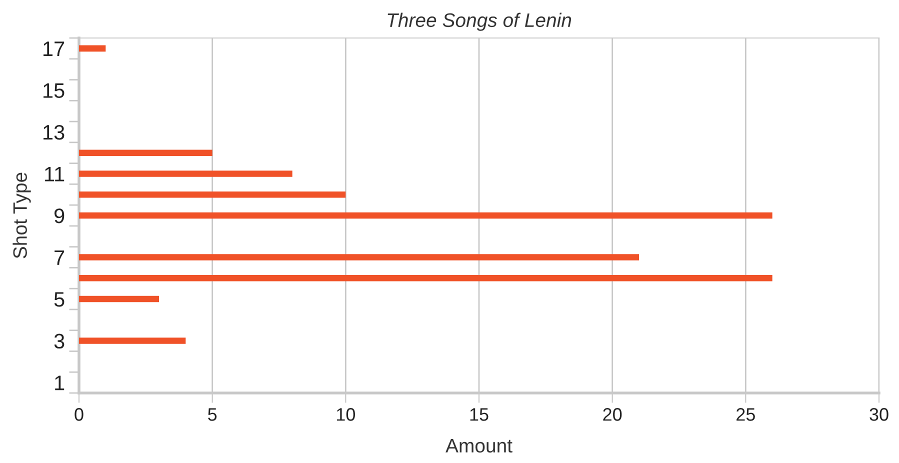  What do you see at coordinates (479, 414) in the screenshot?
I see `x-tick-label: 15` at bounding box center [479, 414].